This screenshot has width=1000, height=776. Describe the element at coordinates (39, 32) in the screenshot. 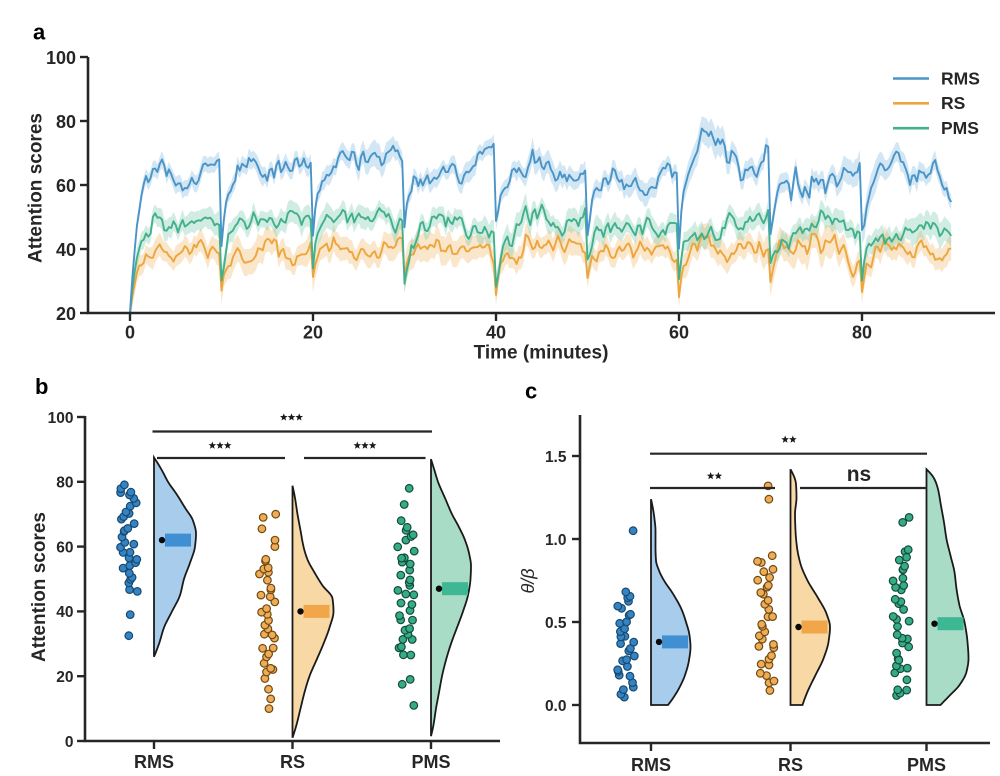

I see `svg-text: a` at that location.